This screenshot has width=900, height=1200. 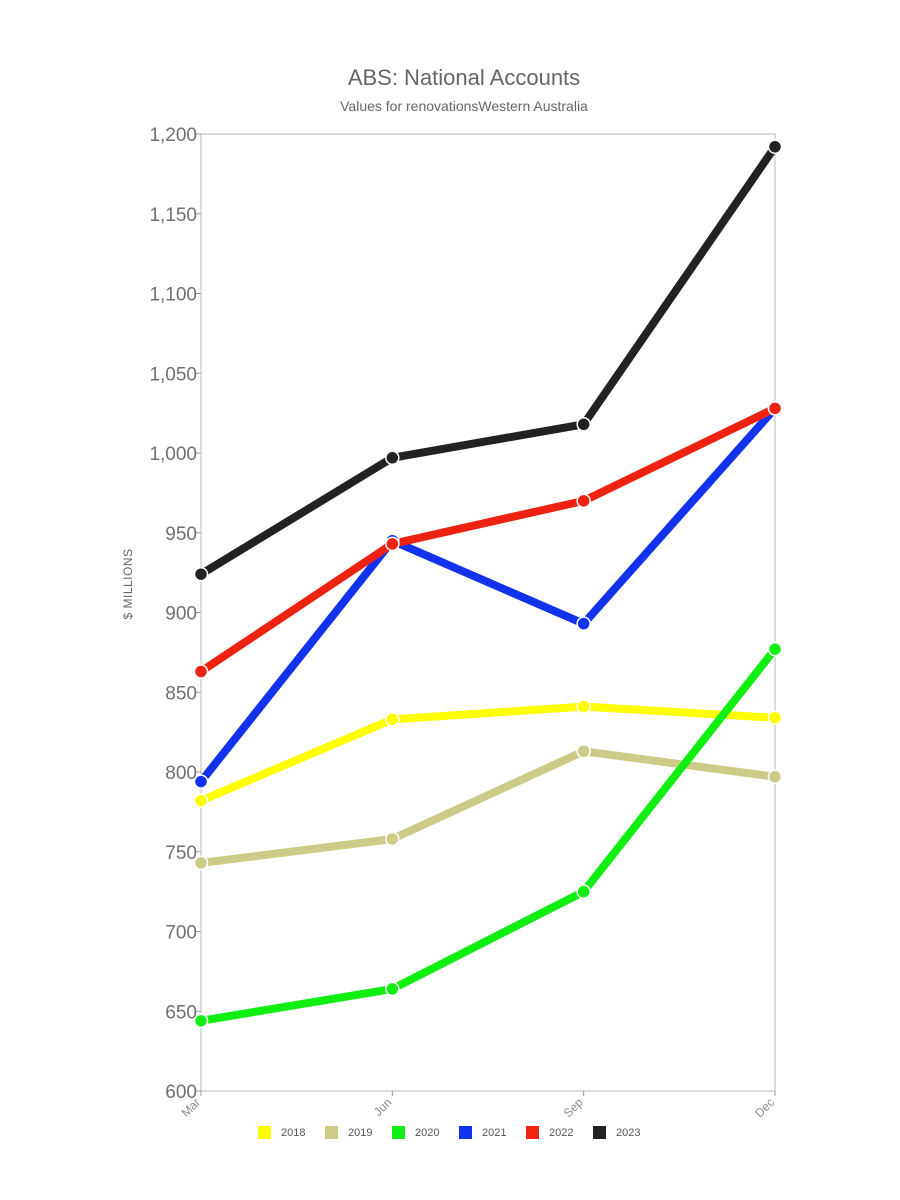 I want to click on data-point-2021-sep, so click(x=583, y=623).